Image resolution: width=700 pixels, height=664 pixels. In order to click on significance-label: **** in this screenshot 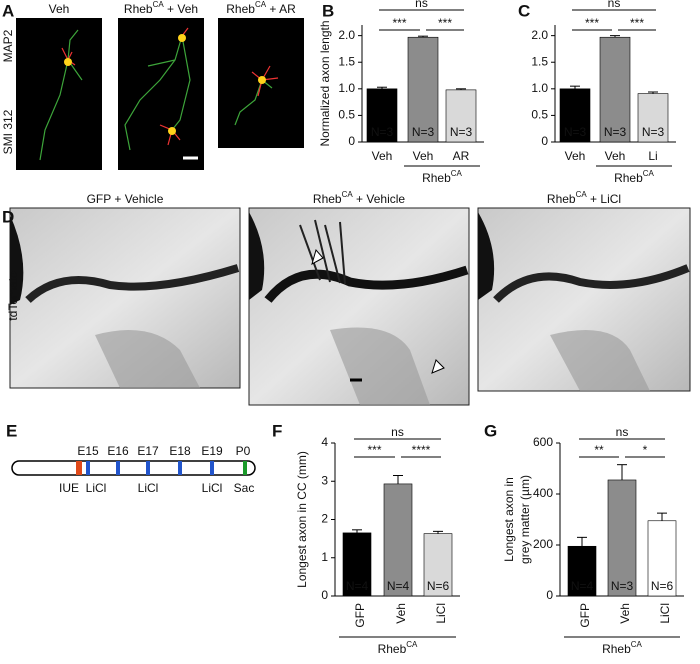, I will do `click(421, 450)`.